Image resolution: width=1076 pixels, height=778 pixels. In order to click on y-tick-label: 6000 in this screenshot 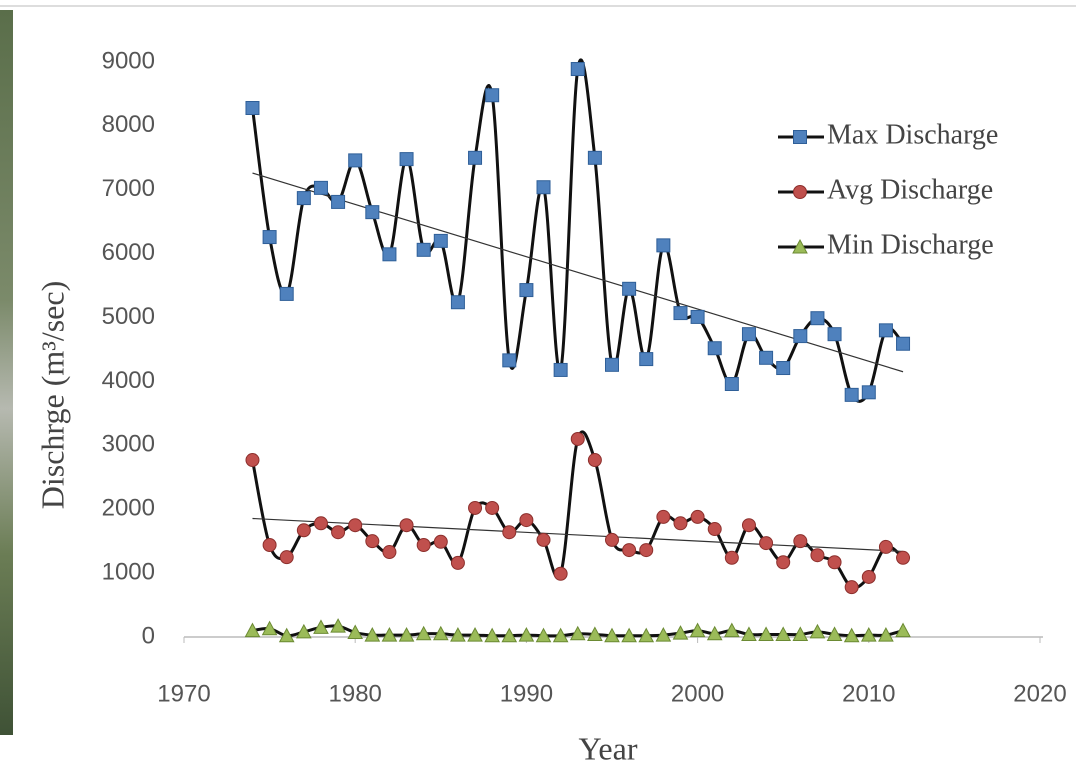, I will do `click(128, 252)`.